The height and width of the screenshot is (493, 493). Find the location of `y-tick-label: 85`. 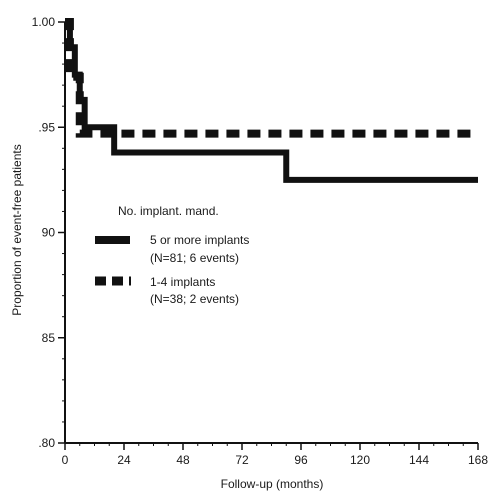

y-tick-label: 85 is located at coordinates (49, 338).